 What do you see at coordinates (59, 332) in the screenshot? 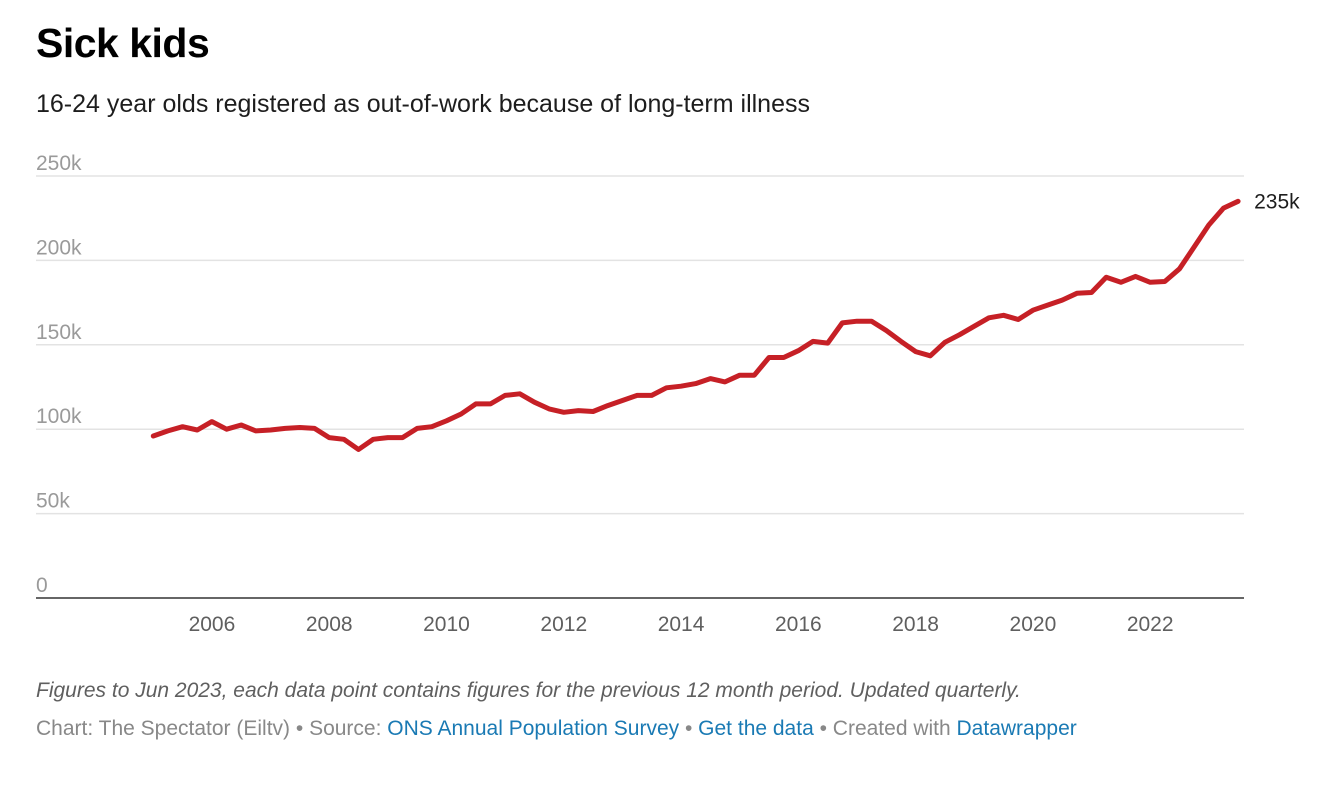
I see `y-tick-label: 150k` at bounding box center [59, 332].